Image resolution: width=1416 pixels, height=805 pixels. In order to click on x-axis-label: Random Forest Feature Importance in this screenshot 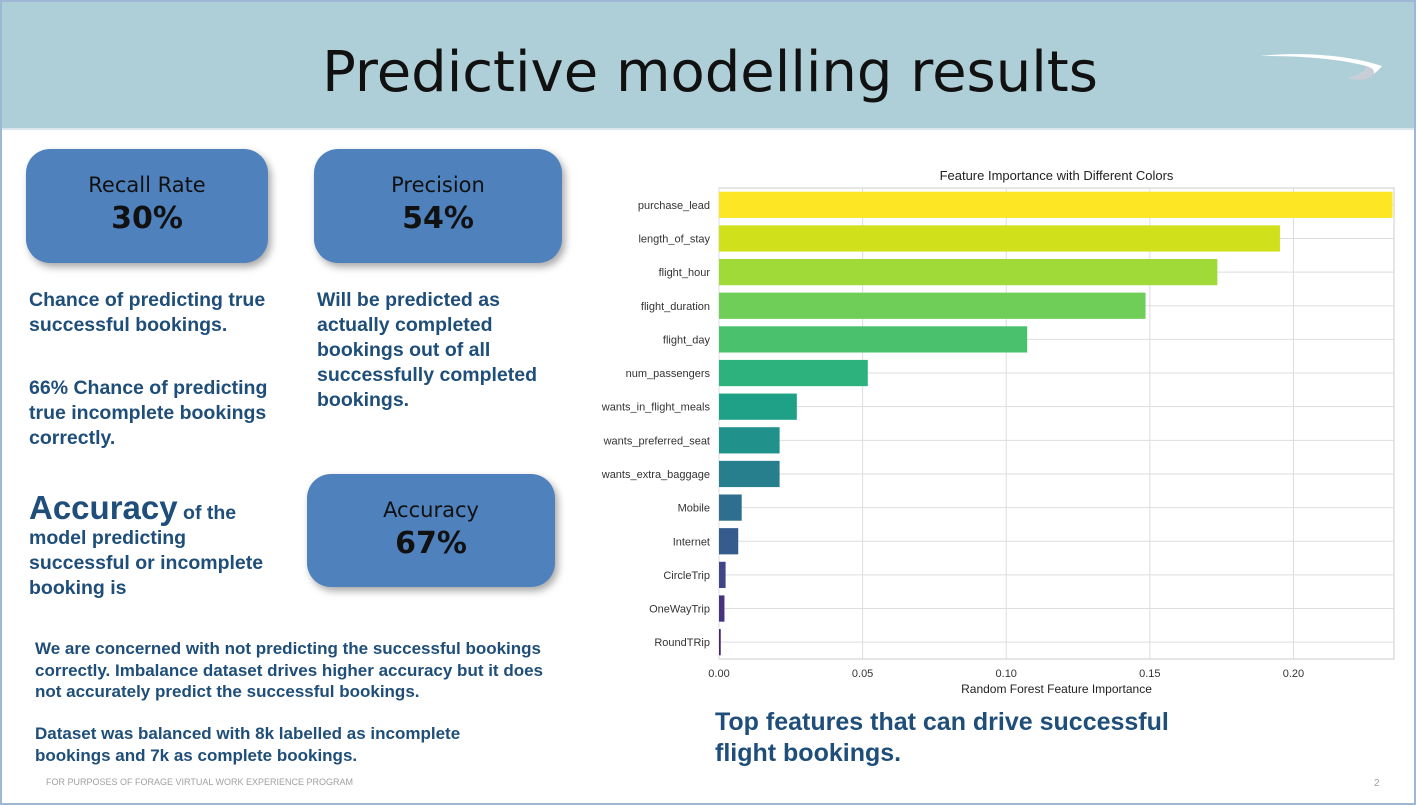, I will do `click(1056, 689)`.